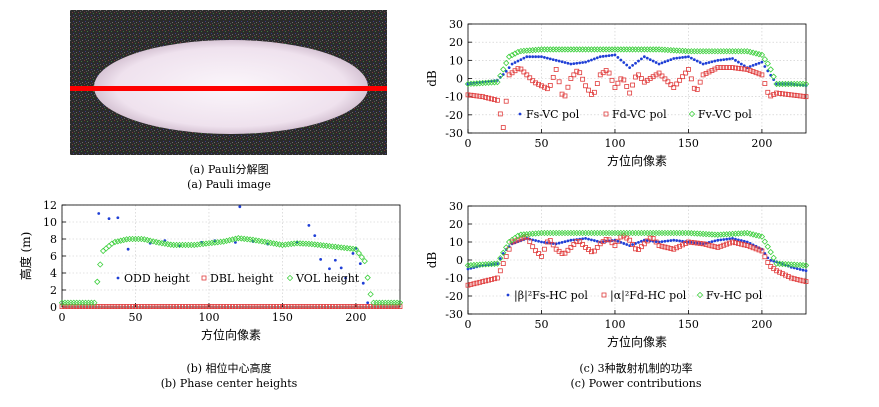  What do you see at coordinates (456, 206) in the screenshot?
I see `y-tick-label: 30` at bounding box center [456, 206].